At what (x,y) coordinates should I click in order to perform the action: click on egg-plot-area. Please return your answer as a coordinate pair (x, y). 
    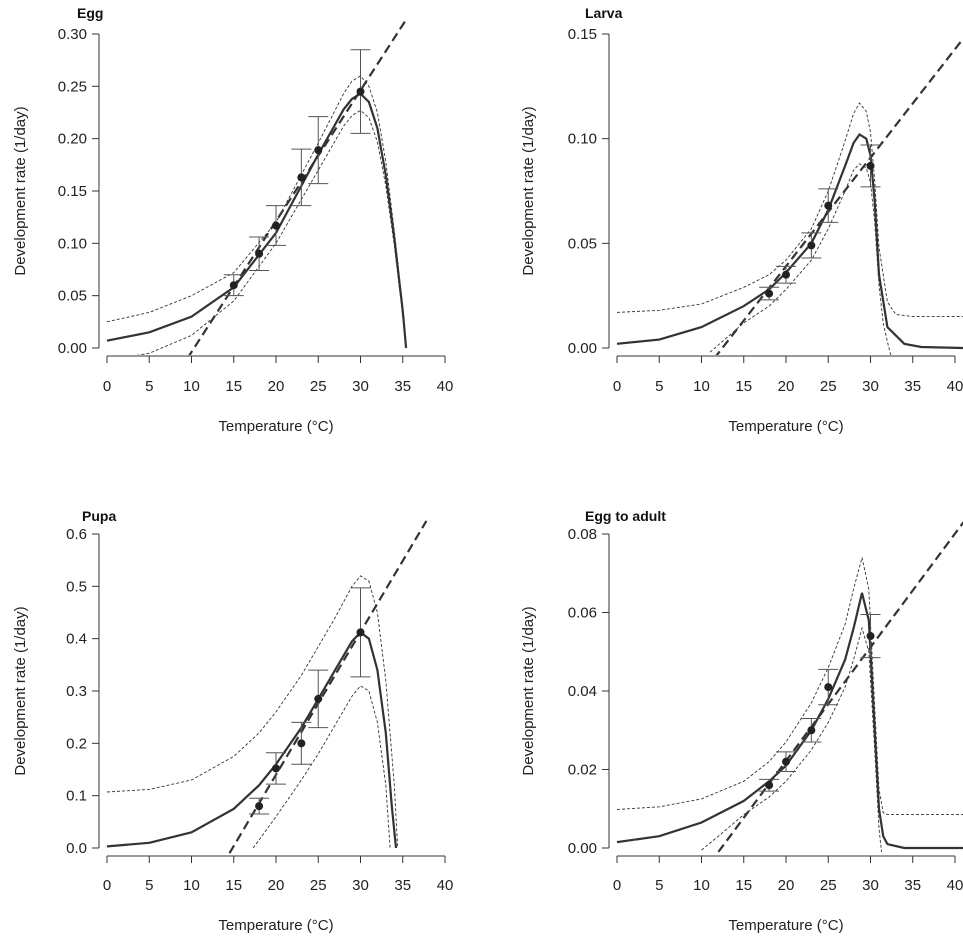
    Looking at the image, I should click on (257, 186).